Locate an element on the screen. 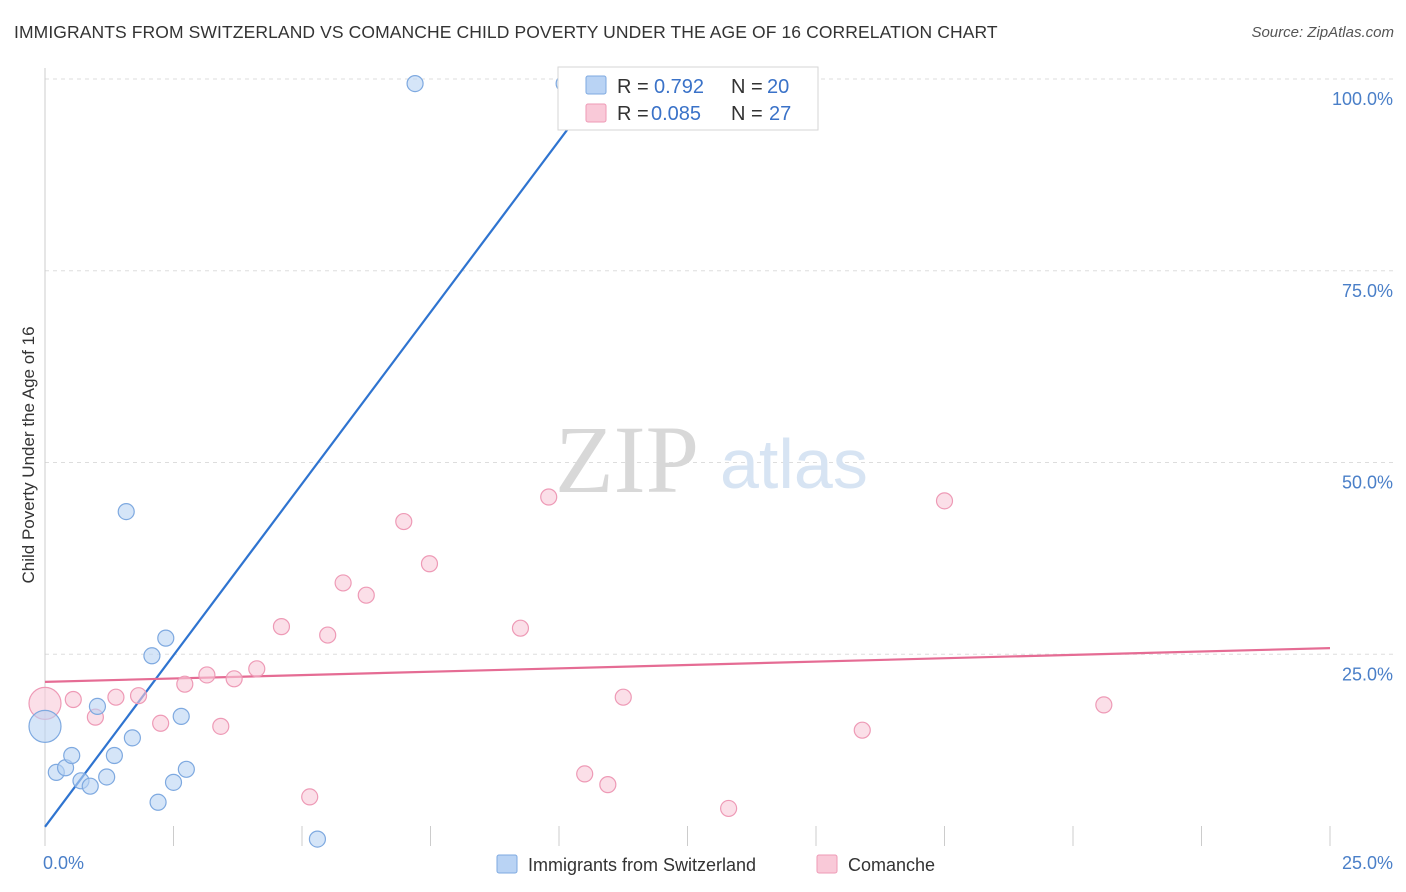  legend-r-label-switzerland: R = is located at coordinates (633, 87).